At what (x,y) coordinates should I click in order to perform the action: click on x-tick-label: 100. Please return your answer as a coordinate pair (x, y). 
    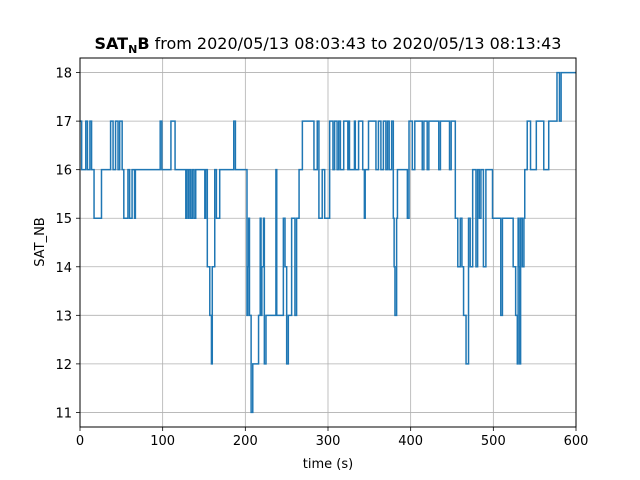
    Looking at the image, I should click on (162, 441).